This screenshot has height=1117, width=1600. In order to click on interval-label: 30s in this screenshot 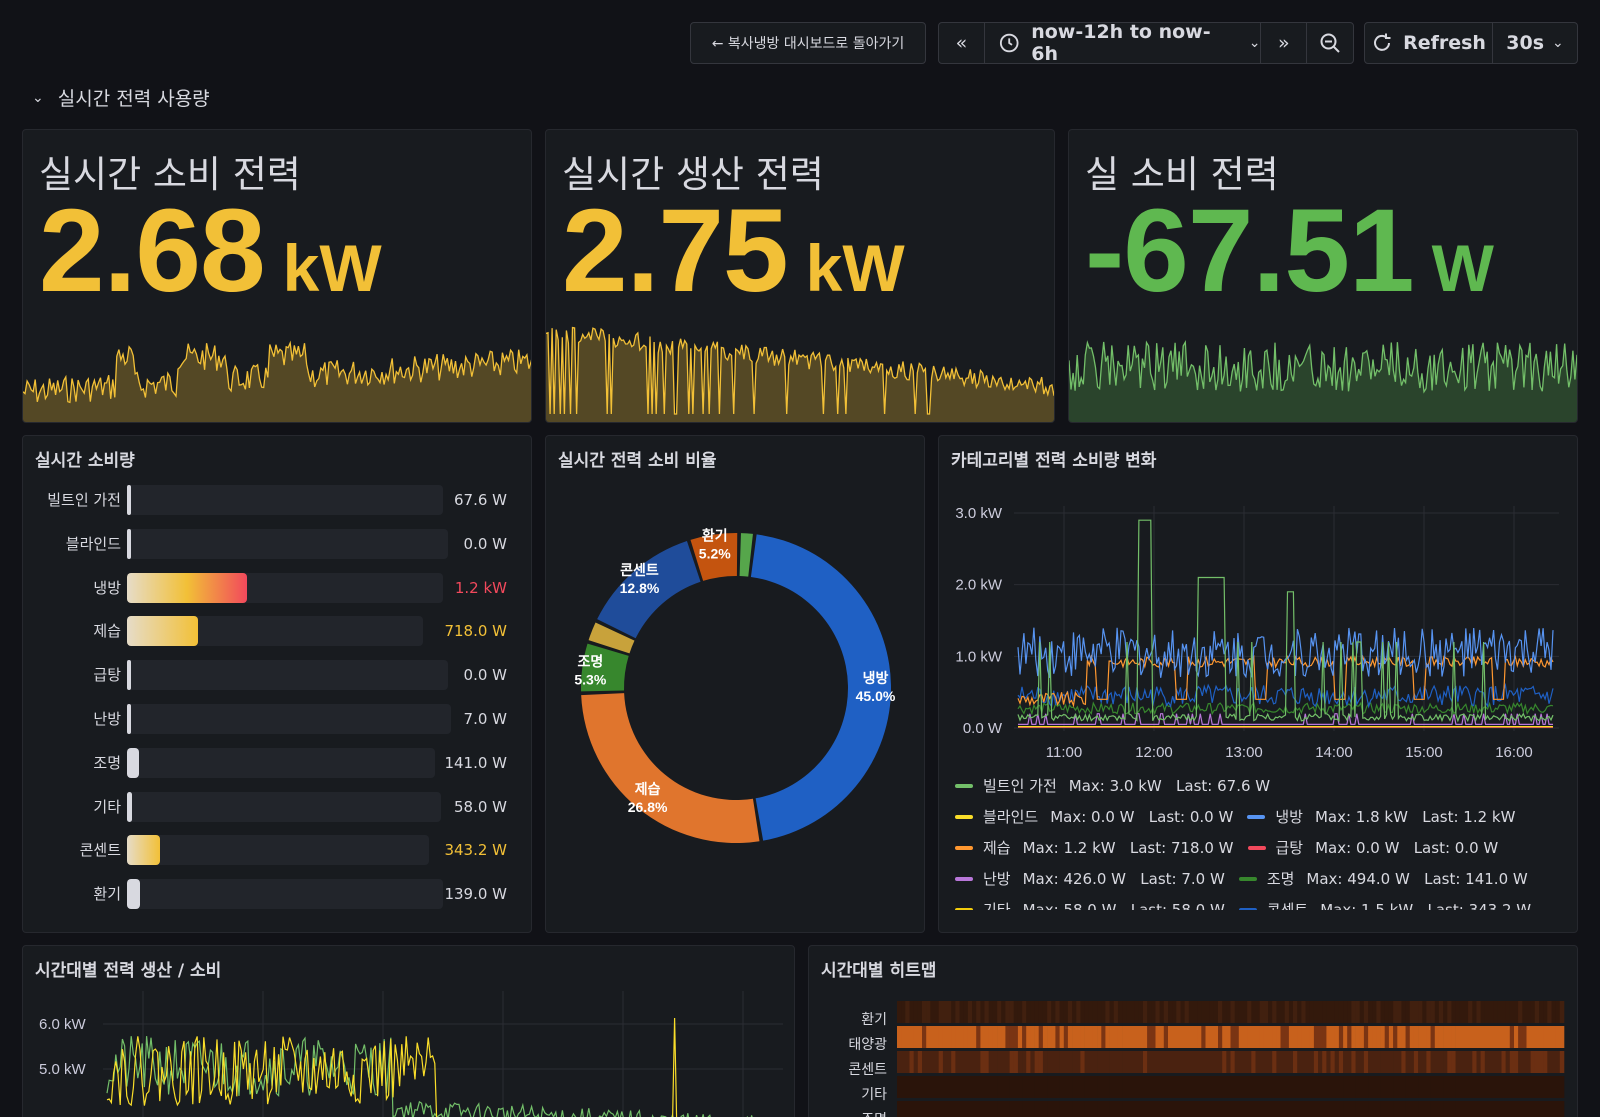, I will do `click(1525, 43)`.